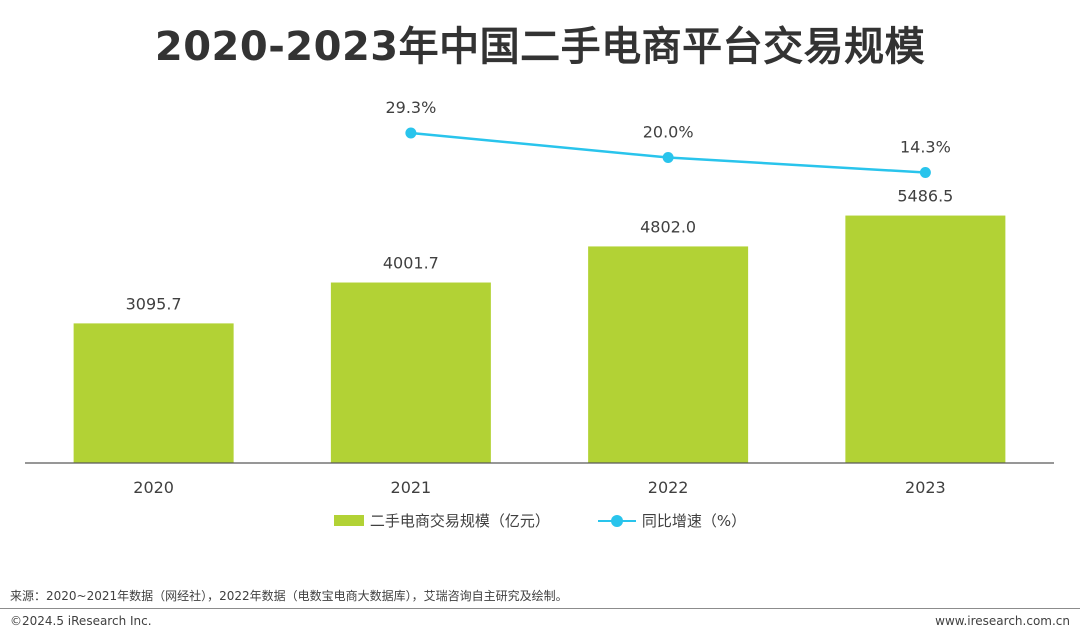 The height and width of the screenshot is (637, 1080). I want to click on x-tick-2021: 2021, so click(411, 487).